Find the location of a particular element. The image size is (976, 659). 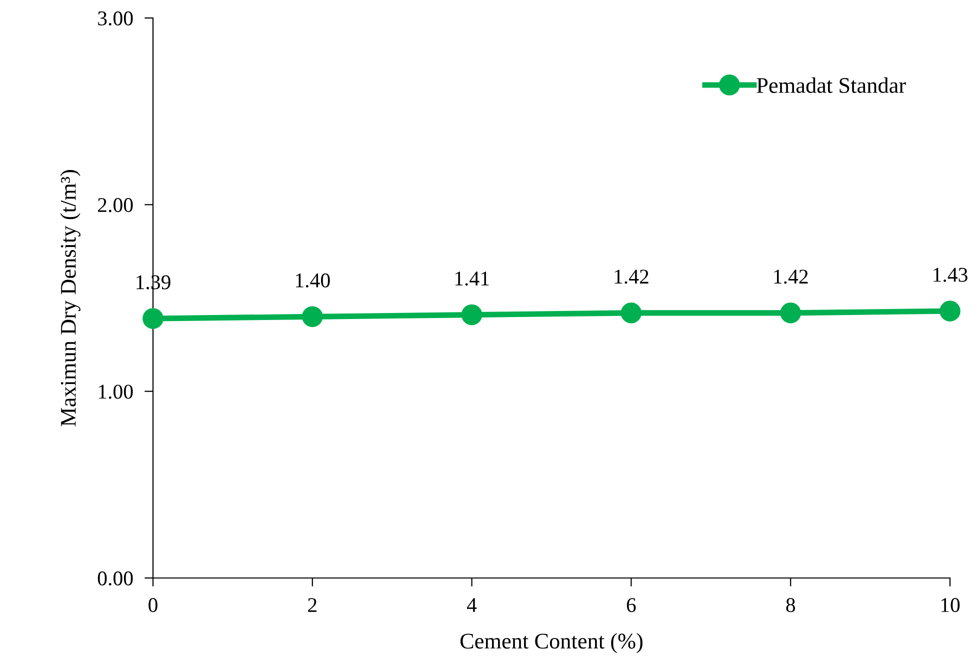

x-tick-label: 2 is located at coordinates (312, 605).